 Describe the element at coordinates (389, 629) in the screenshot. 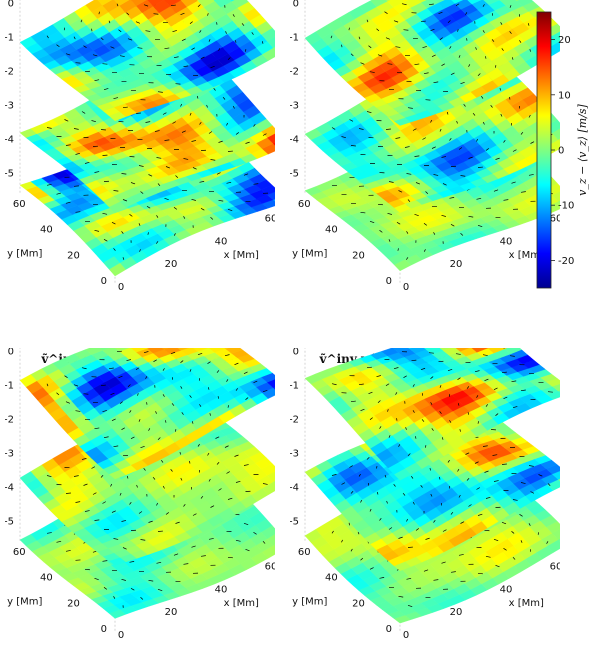

I see `y-tick-label: 0` at that location.